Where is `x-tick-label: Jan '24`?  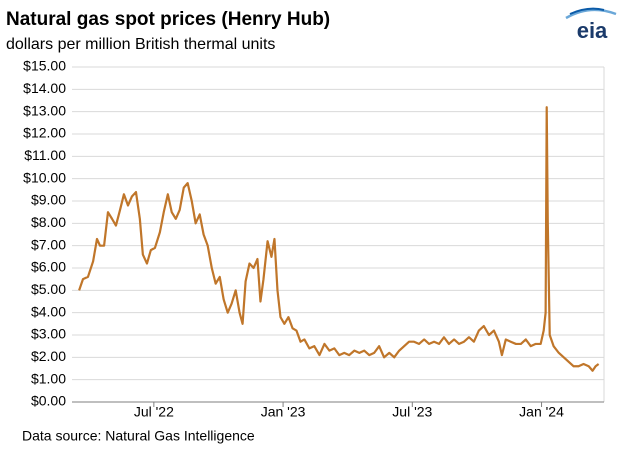 x-tick-label: Jan '24 is located at coordinates (541, 412).